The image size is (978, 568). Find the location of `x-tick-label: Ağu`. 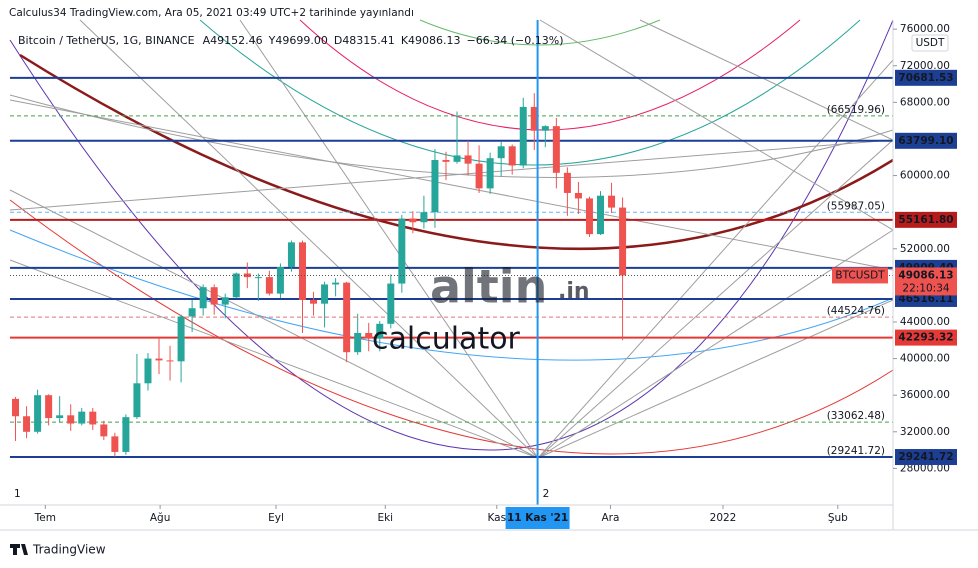

x-tick-label: Ağu is located at coordinates (160, 518).